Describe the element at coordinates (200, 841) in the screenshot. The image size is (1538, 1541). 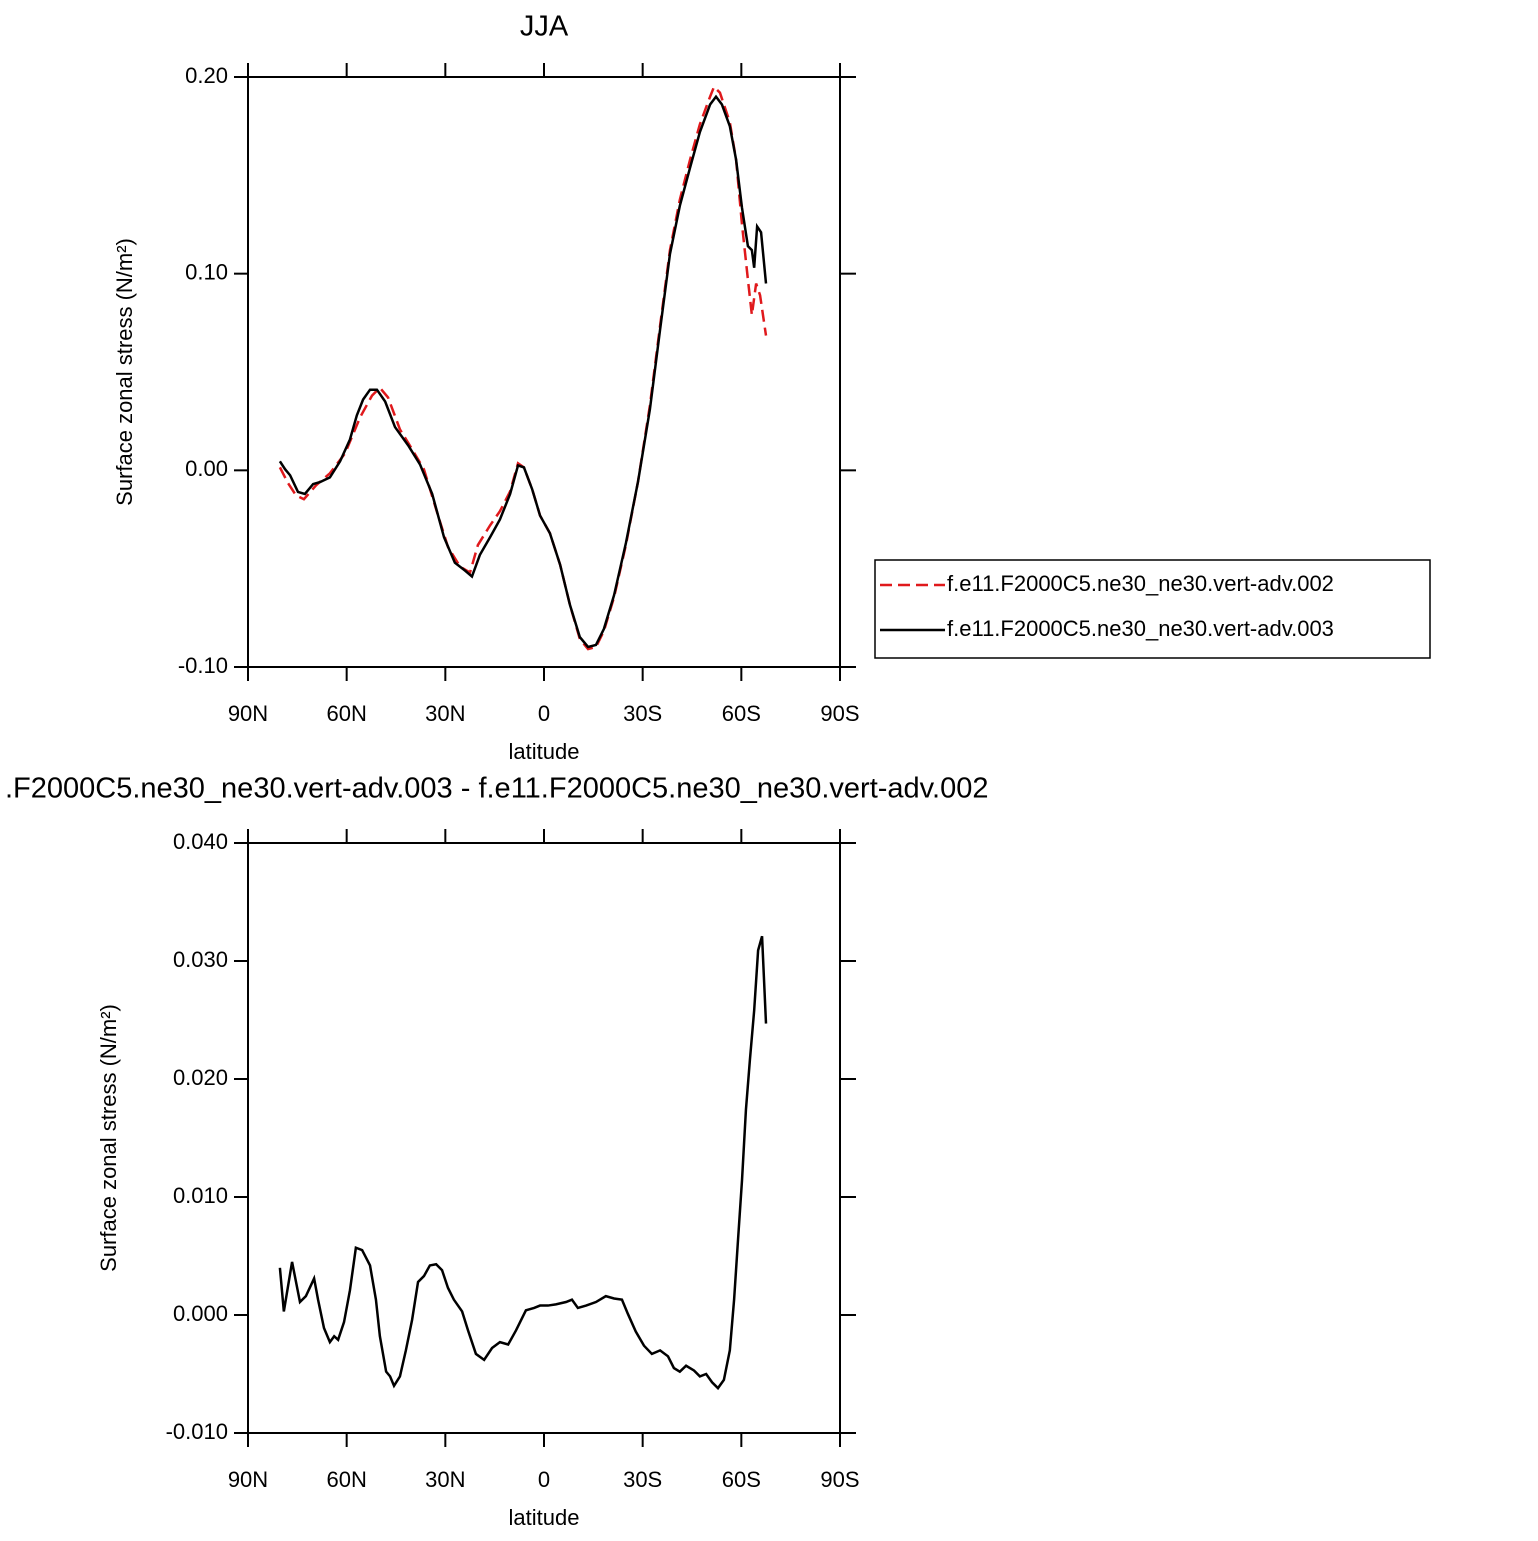
I see `y-tick-label: 0.040` at that location.